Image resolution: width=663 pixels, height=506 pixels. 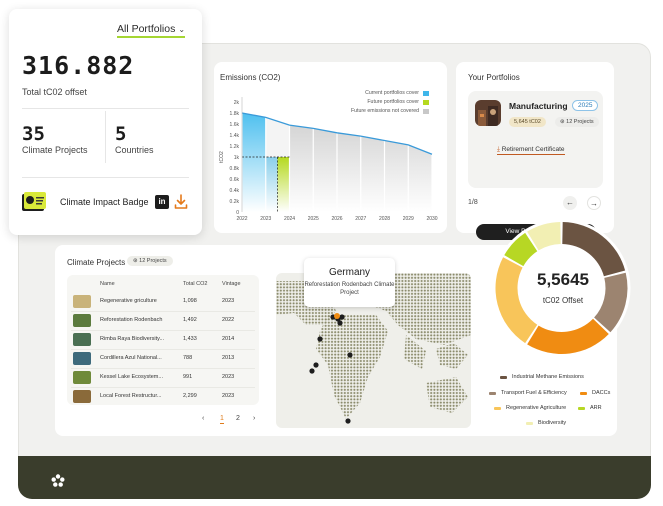 What do you see at coordinates (337, 133) in the screenshot?
I see `series-line` at bounding box center [337, 133].